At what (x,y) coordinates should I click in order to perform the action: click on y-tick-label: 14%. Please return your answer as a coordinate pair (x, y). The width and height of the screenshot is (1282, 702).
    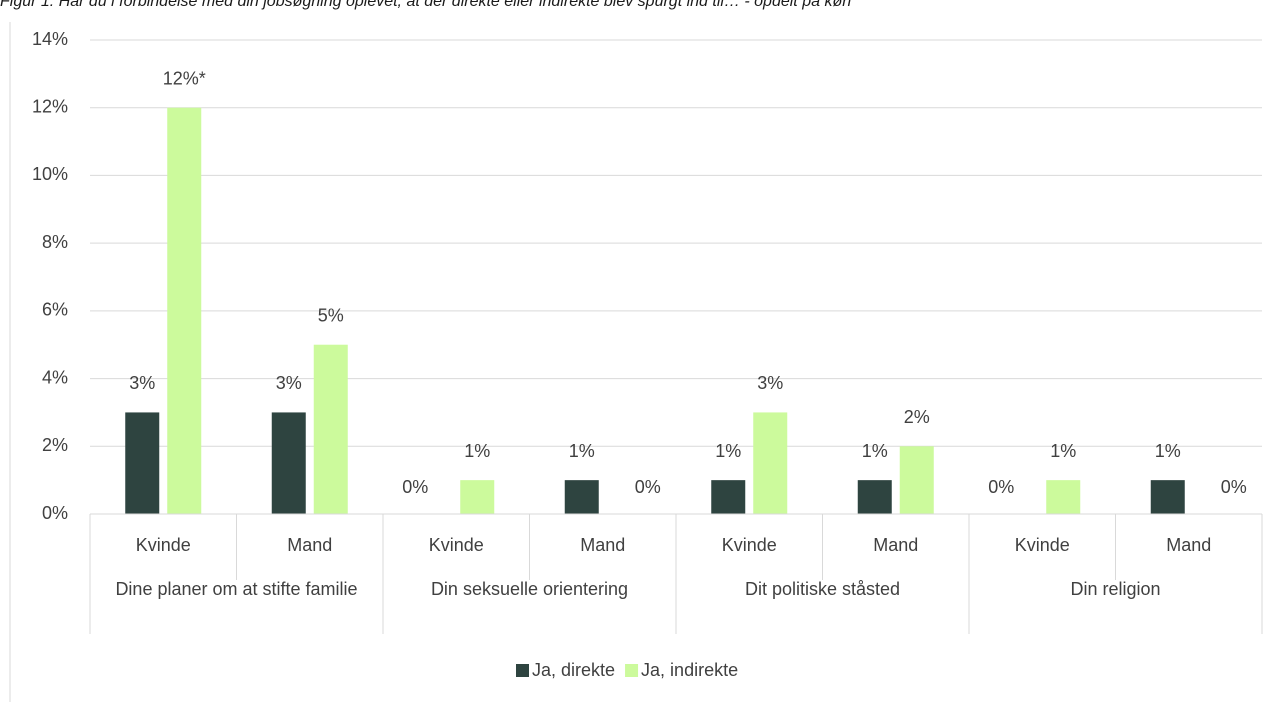
    Looking at the image, I should click on (50, 39).